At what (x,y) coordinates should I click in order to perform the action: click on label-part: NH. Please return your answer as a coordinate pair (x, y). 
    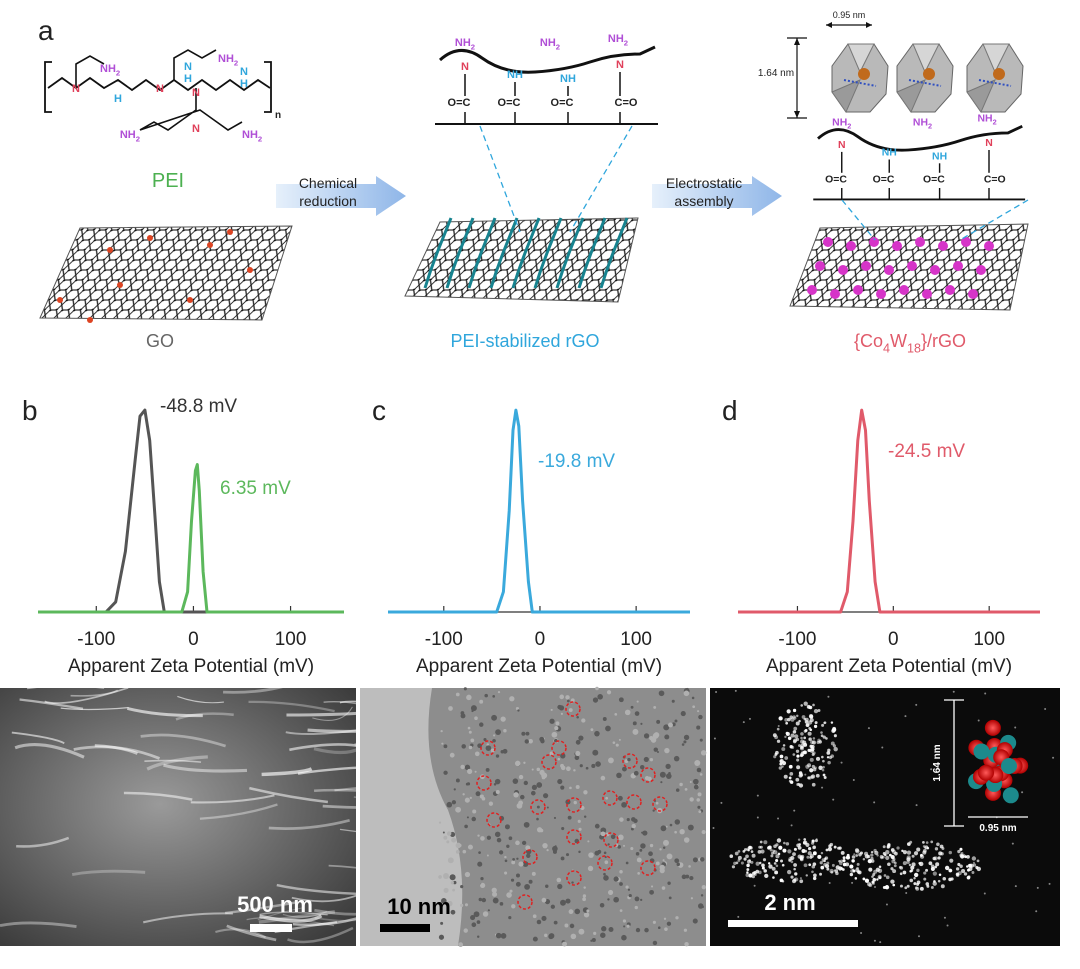
    Looking at the image, I should click on (616, 39).